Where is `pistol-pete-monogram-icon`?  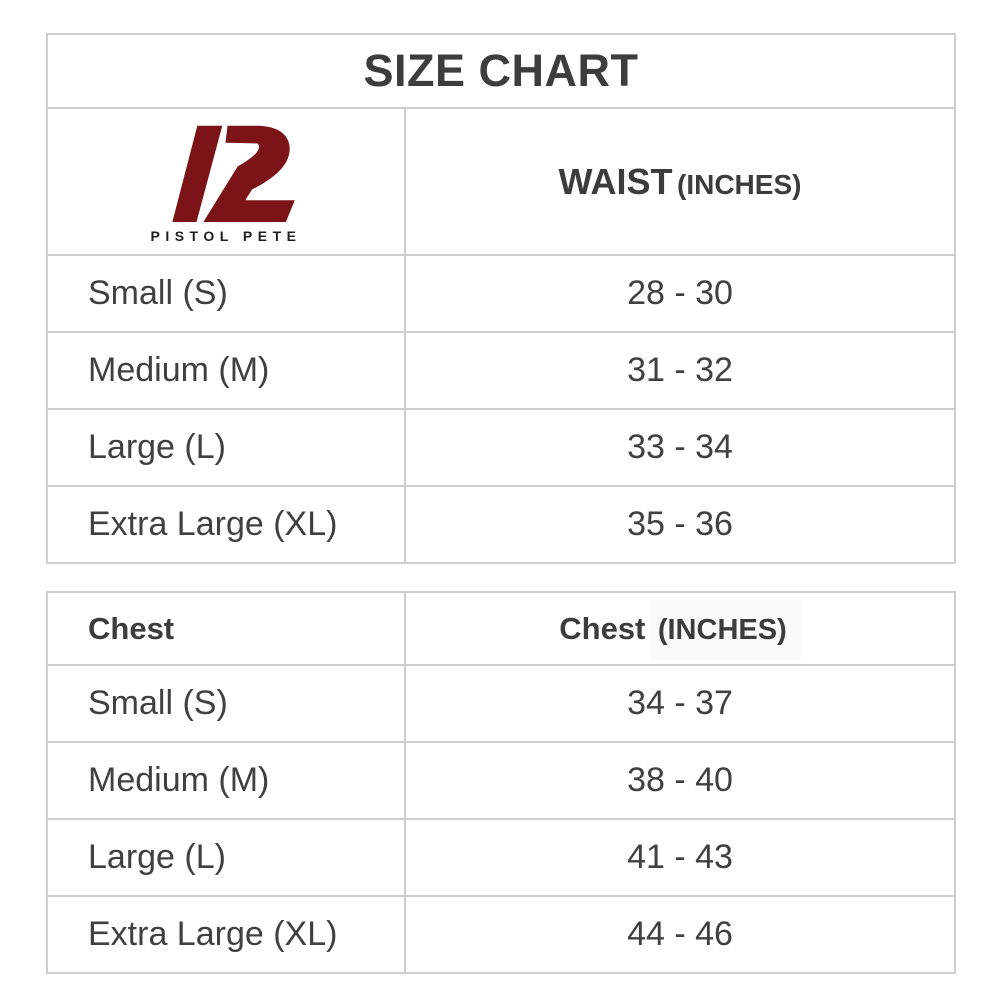
pistol-pete-monogram-icon is located at coordinates (234, 173).